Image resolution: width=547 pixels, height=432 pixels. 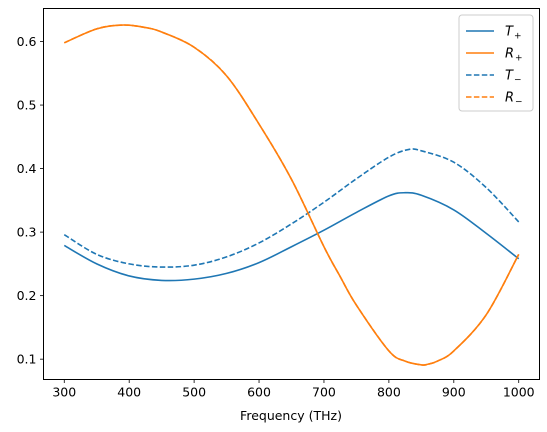 What do you see at coordinates (64, 392) in the screenshot?
I see `x-tick-label: 300` at bounding box center [64, 392].